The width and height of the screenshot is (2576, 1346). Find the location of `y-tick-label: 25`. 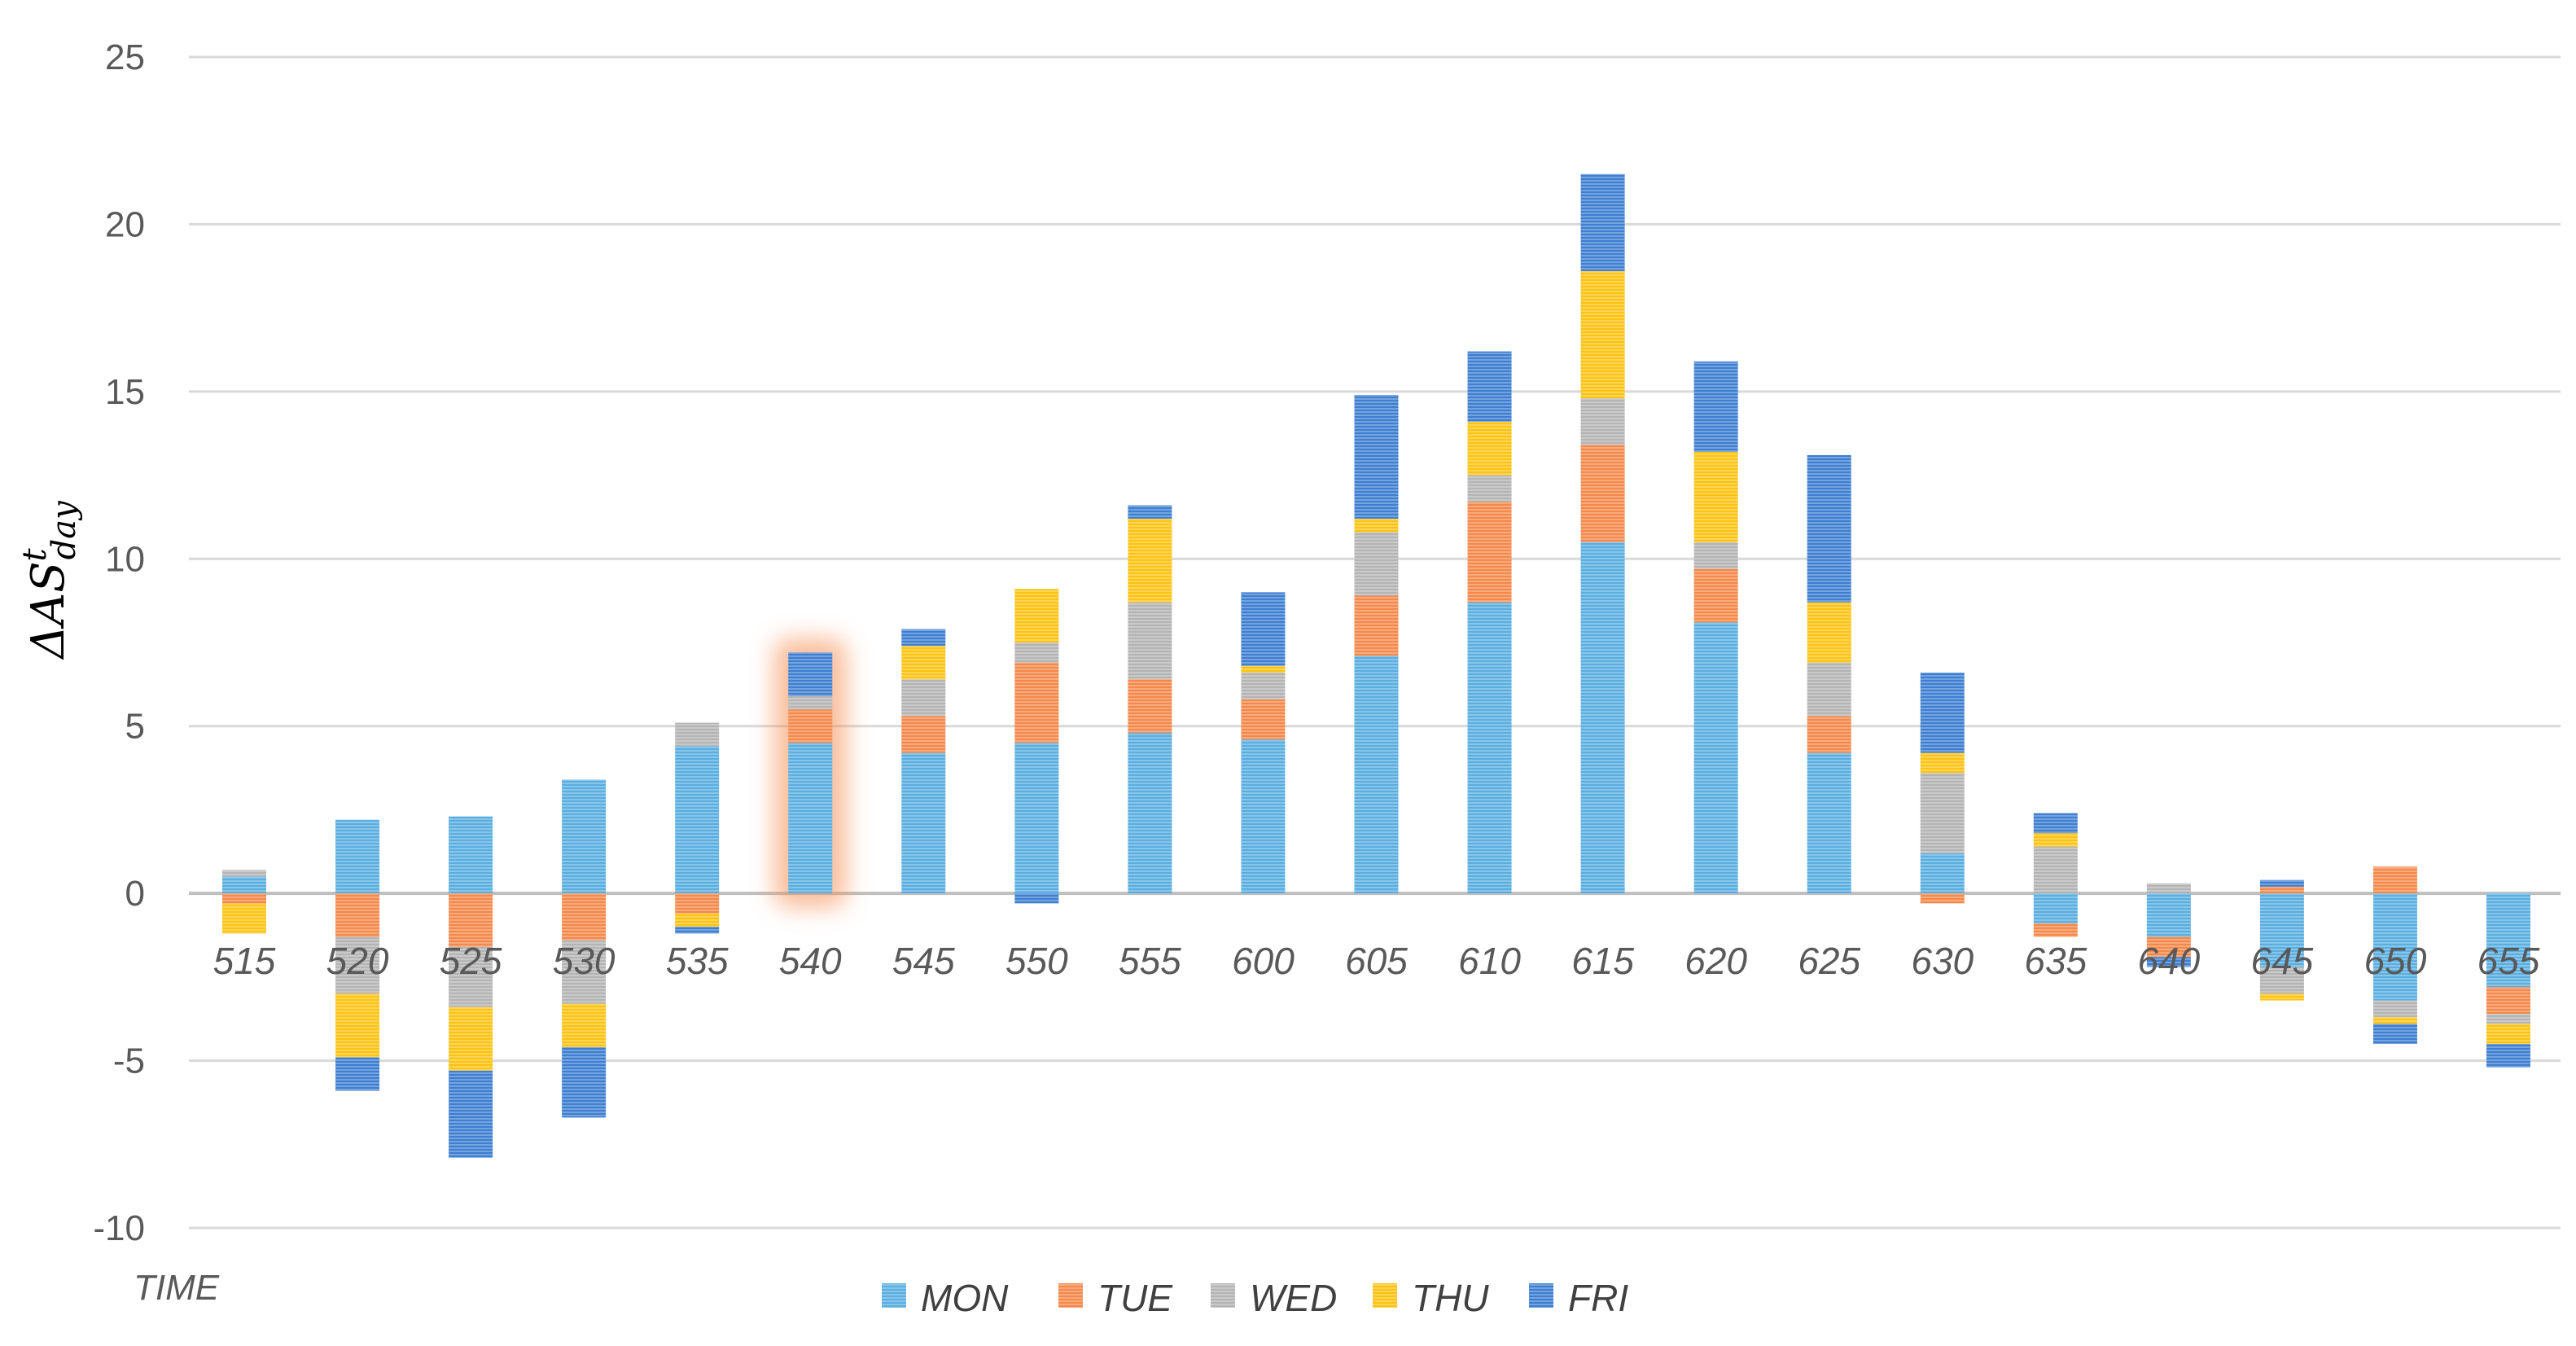

y-tick-label: 25 is located at coordinates (125, 57).